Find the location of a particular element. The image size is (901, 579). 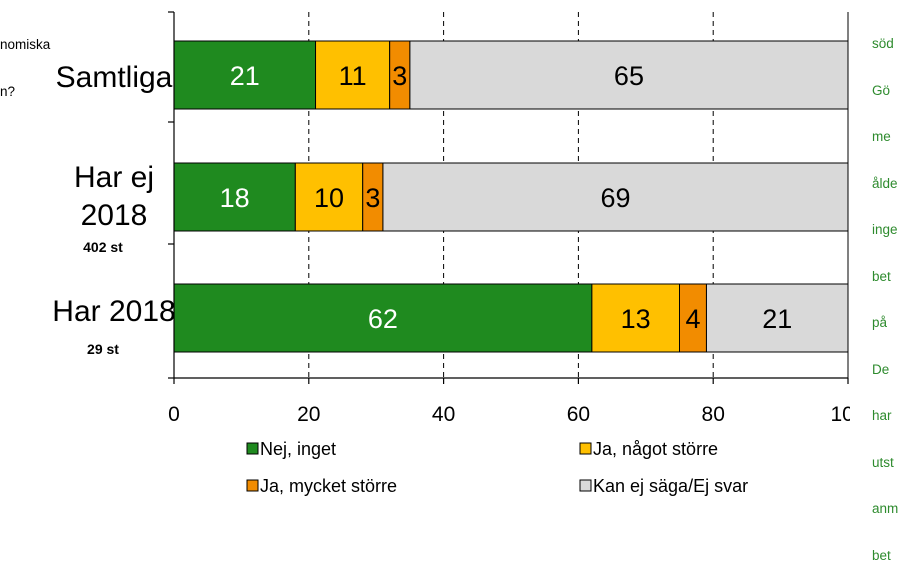

x-tick-label: 20 is located at coordinates (308, 414).